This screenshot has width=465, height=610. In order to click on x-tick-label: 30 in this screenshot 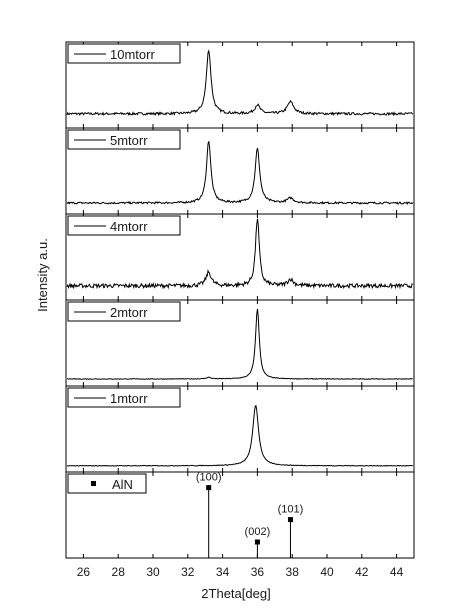, I will do `click(153, 572)`.